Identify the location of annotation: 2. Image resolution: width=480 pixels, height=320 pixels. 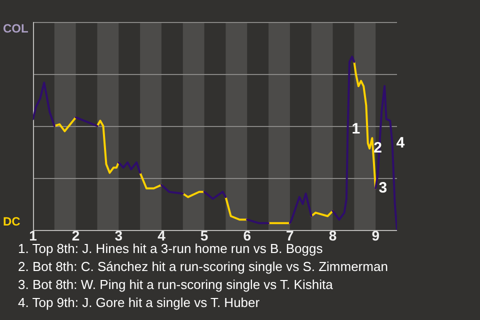
(378, 148).